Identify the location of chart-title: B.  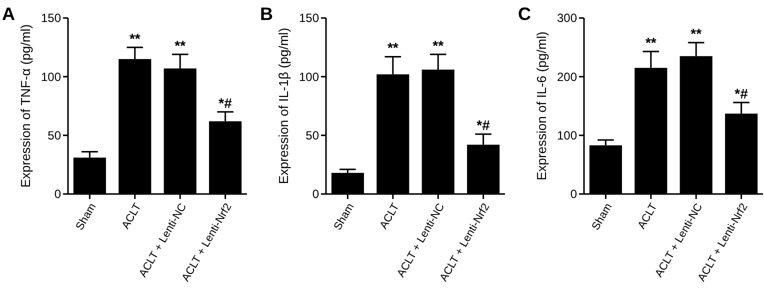
(266, 14).